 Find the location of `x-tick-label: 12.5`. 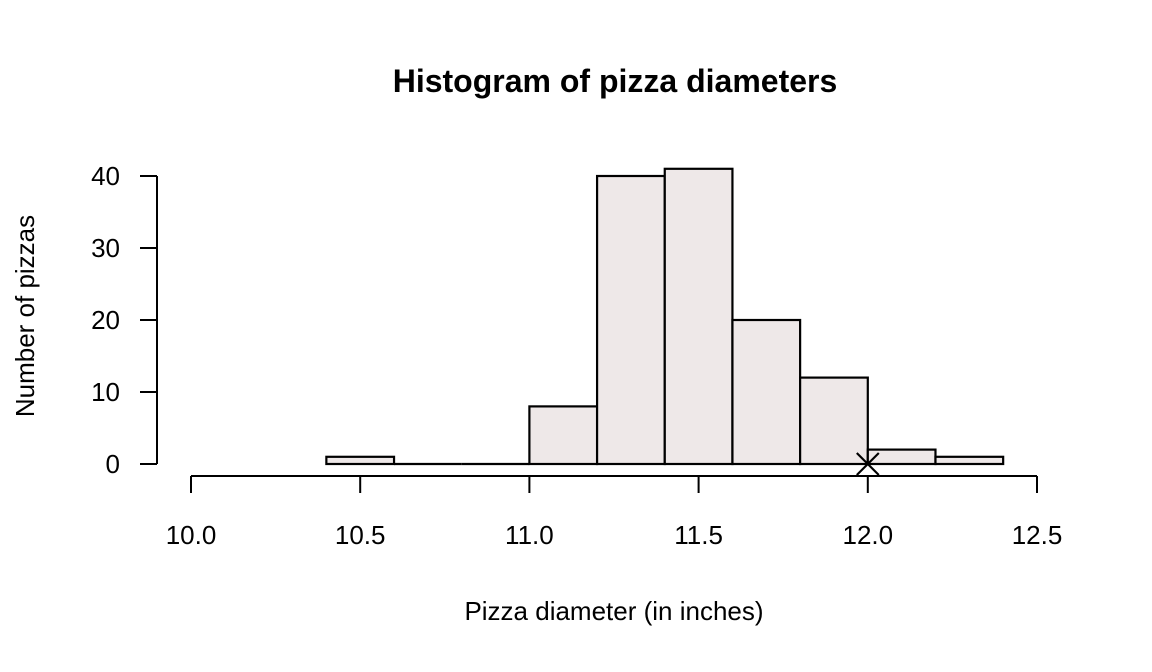

x-tick-label: 12.5 is located at coordinates (1037, 535).